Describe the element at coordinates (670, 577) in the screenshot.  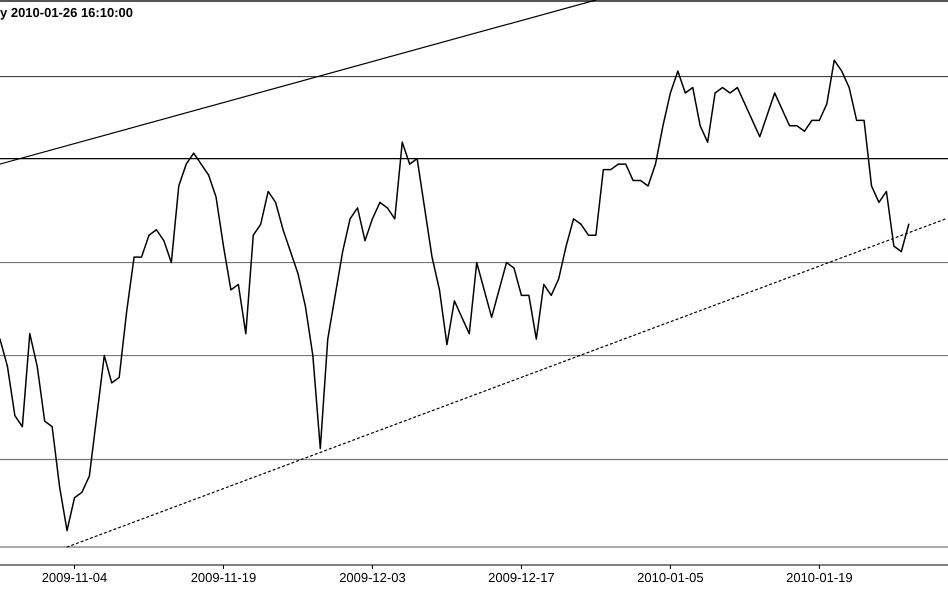
I see `x-tick-label: 2010-01-05` at that location.